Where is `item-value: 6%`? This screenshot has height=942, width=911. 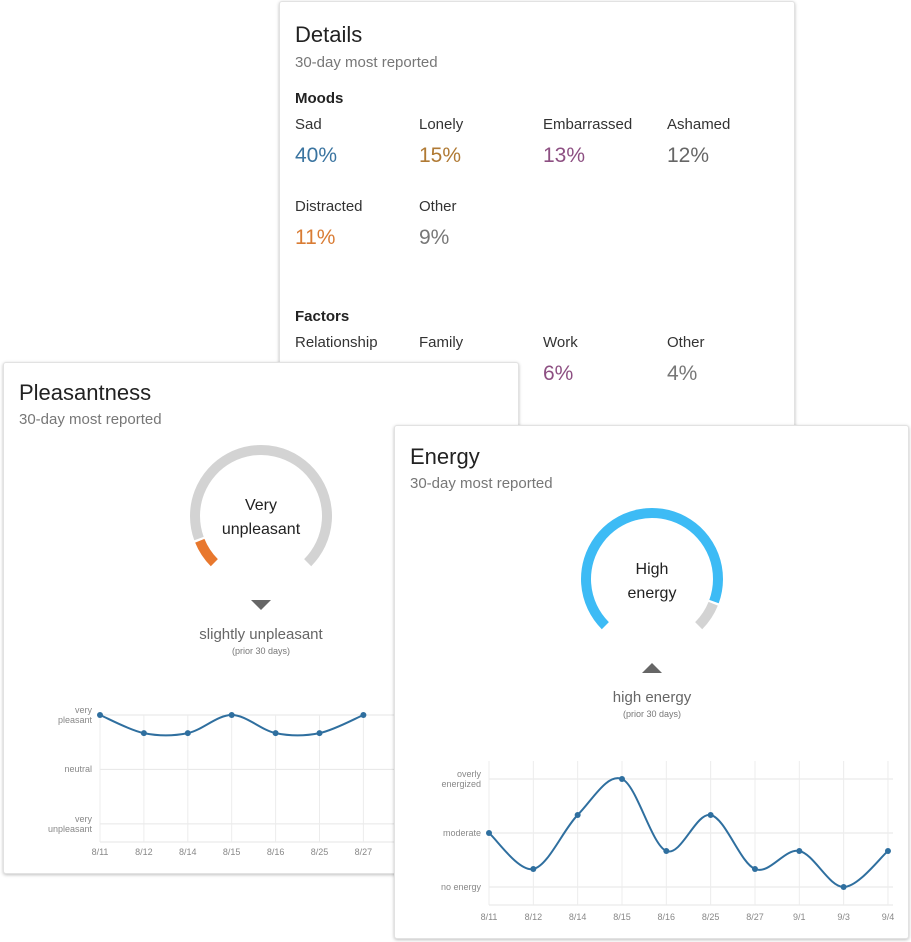
item-value: 6% is located at coordinates (558, 373).